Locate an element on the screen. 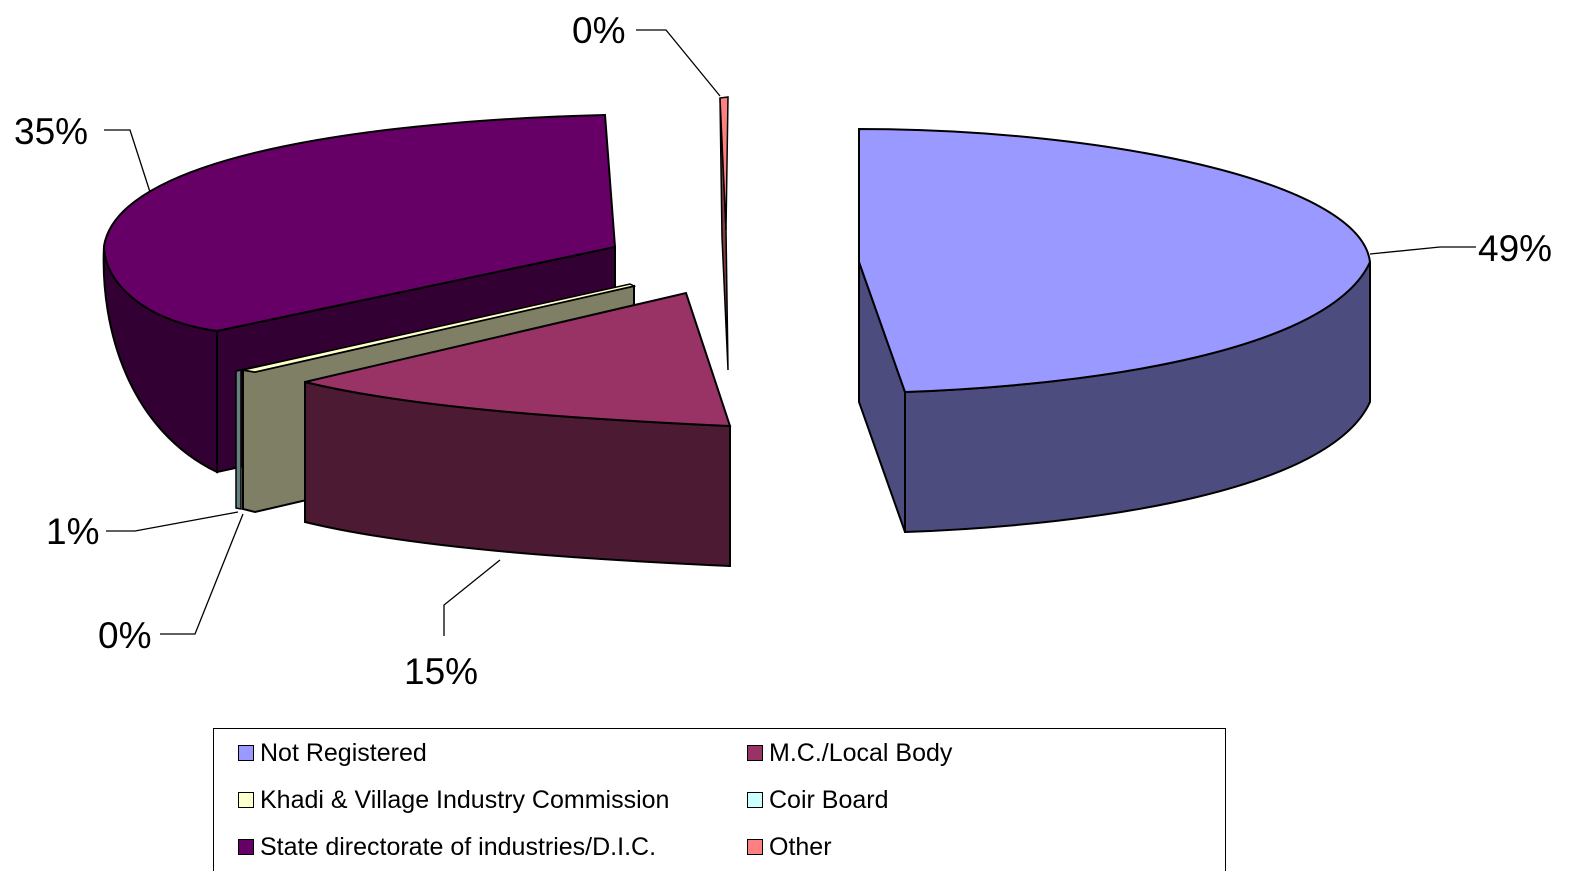 The image size is (1578, 871). legend-item-khadi: Khadi & Village Industry Commission is located at coordinates (453, 800).